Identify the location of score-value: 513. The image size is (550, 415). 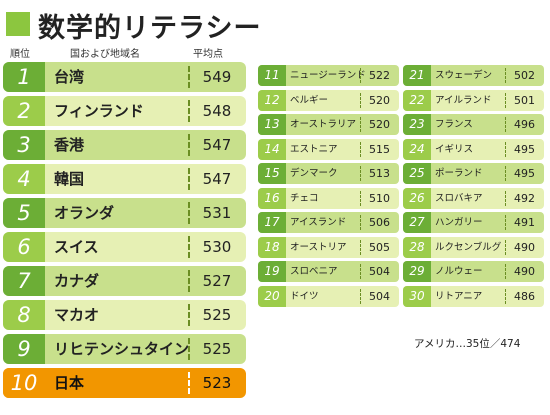
(379, 173).